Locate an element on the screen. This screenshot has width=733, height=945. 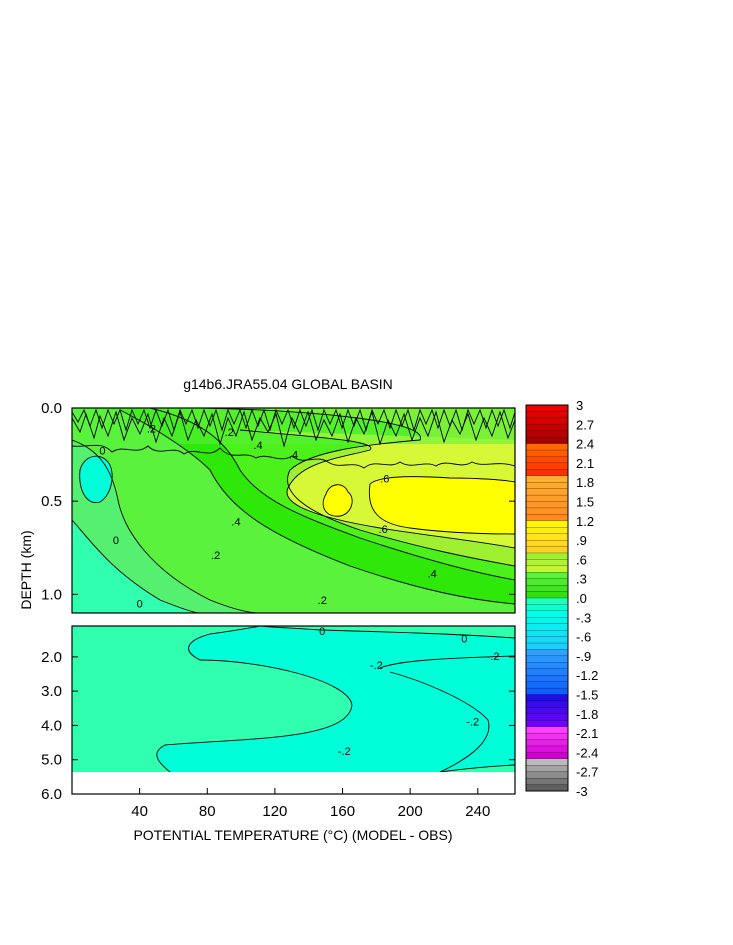
upper-fill-band-negative-west is located at coordinates (136, 566).